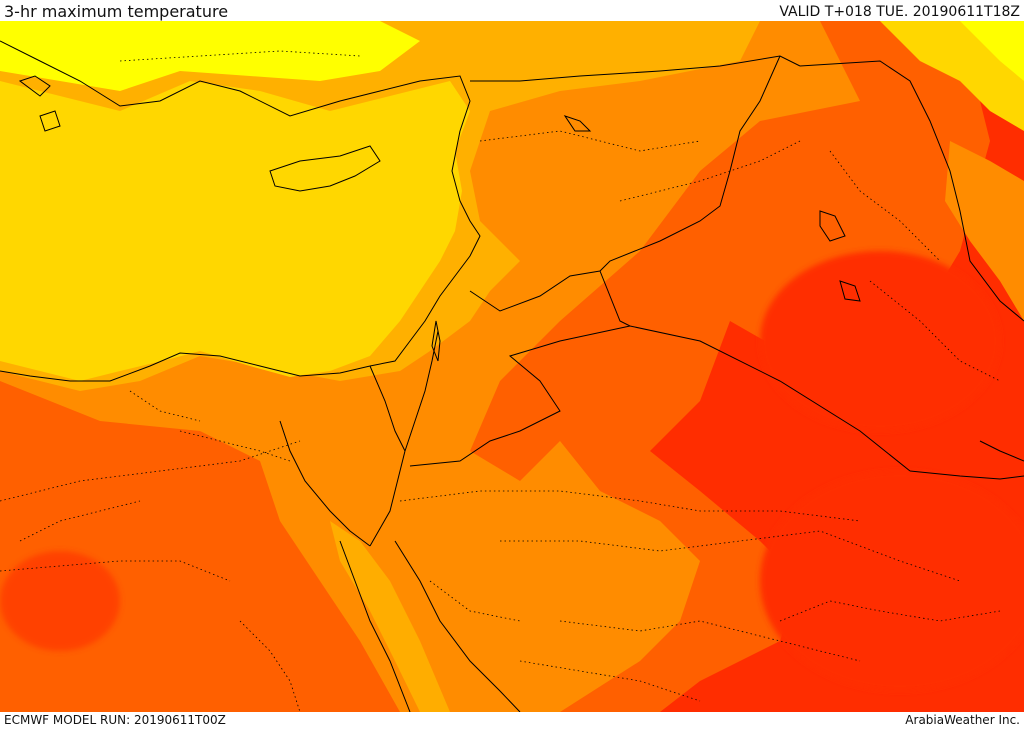 The height and width of the screenshot is (729, 1024). I want to click on model-run-label: ECMWF MODEL RUN: 20190611T00Z, so click(115, 720).